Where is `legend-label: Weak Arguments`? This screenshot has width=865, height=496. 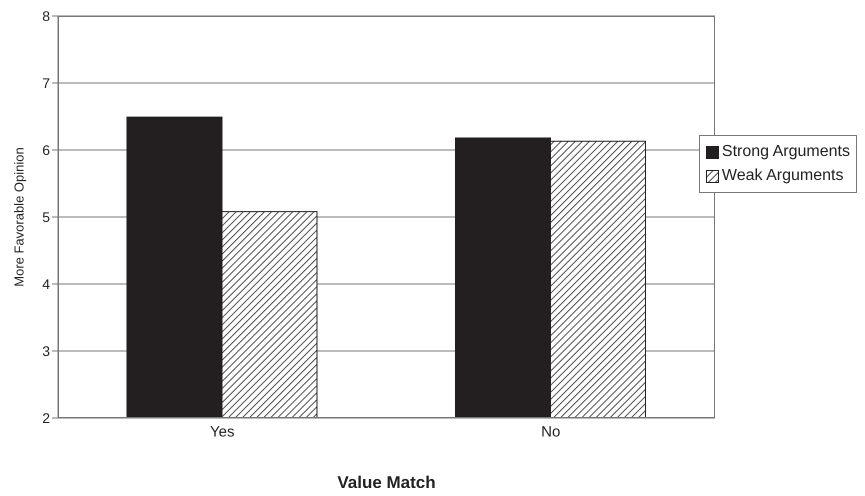 legend-label: Weak Arguments is located at coordinates (783, 176).